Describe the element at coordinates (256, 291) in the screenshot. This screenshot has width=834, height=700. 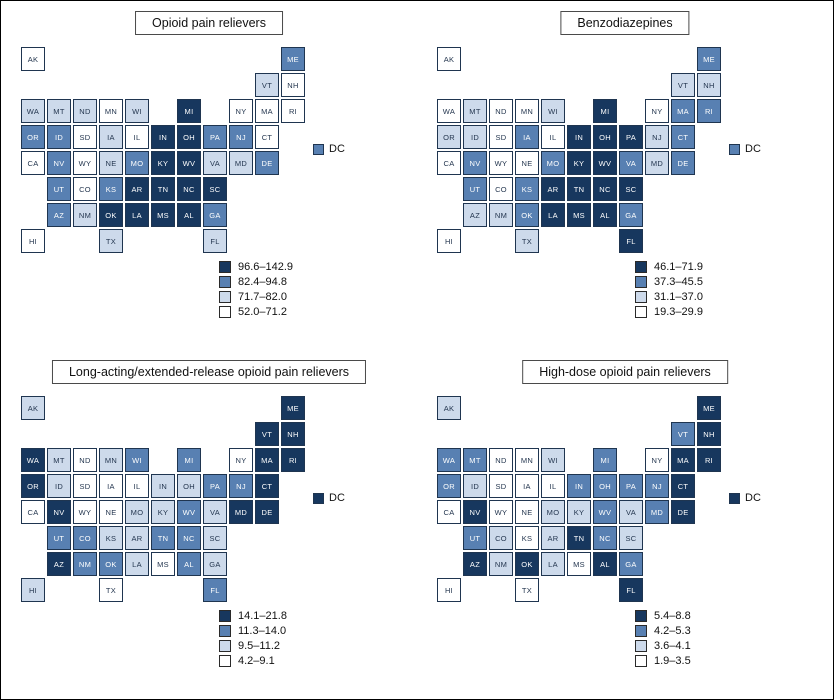
I see `map-legend: 96.6–142.9 82.4–94.8 71.7–82.0 52.0–71.2` at that location.